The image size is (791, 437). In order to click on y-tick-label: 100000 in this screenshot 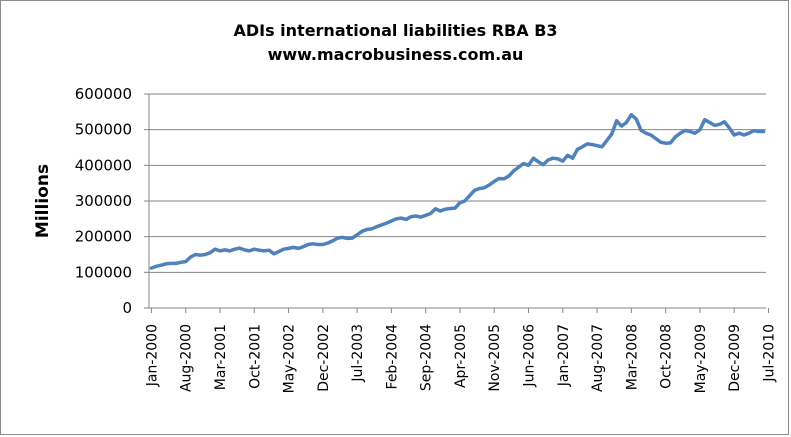, I will do `click(103, 272)`.